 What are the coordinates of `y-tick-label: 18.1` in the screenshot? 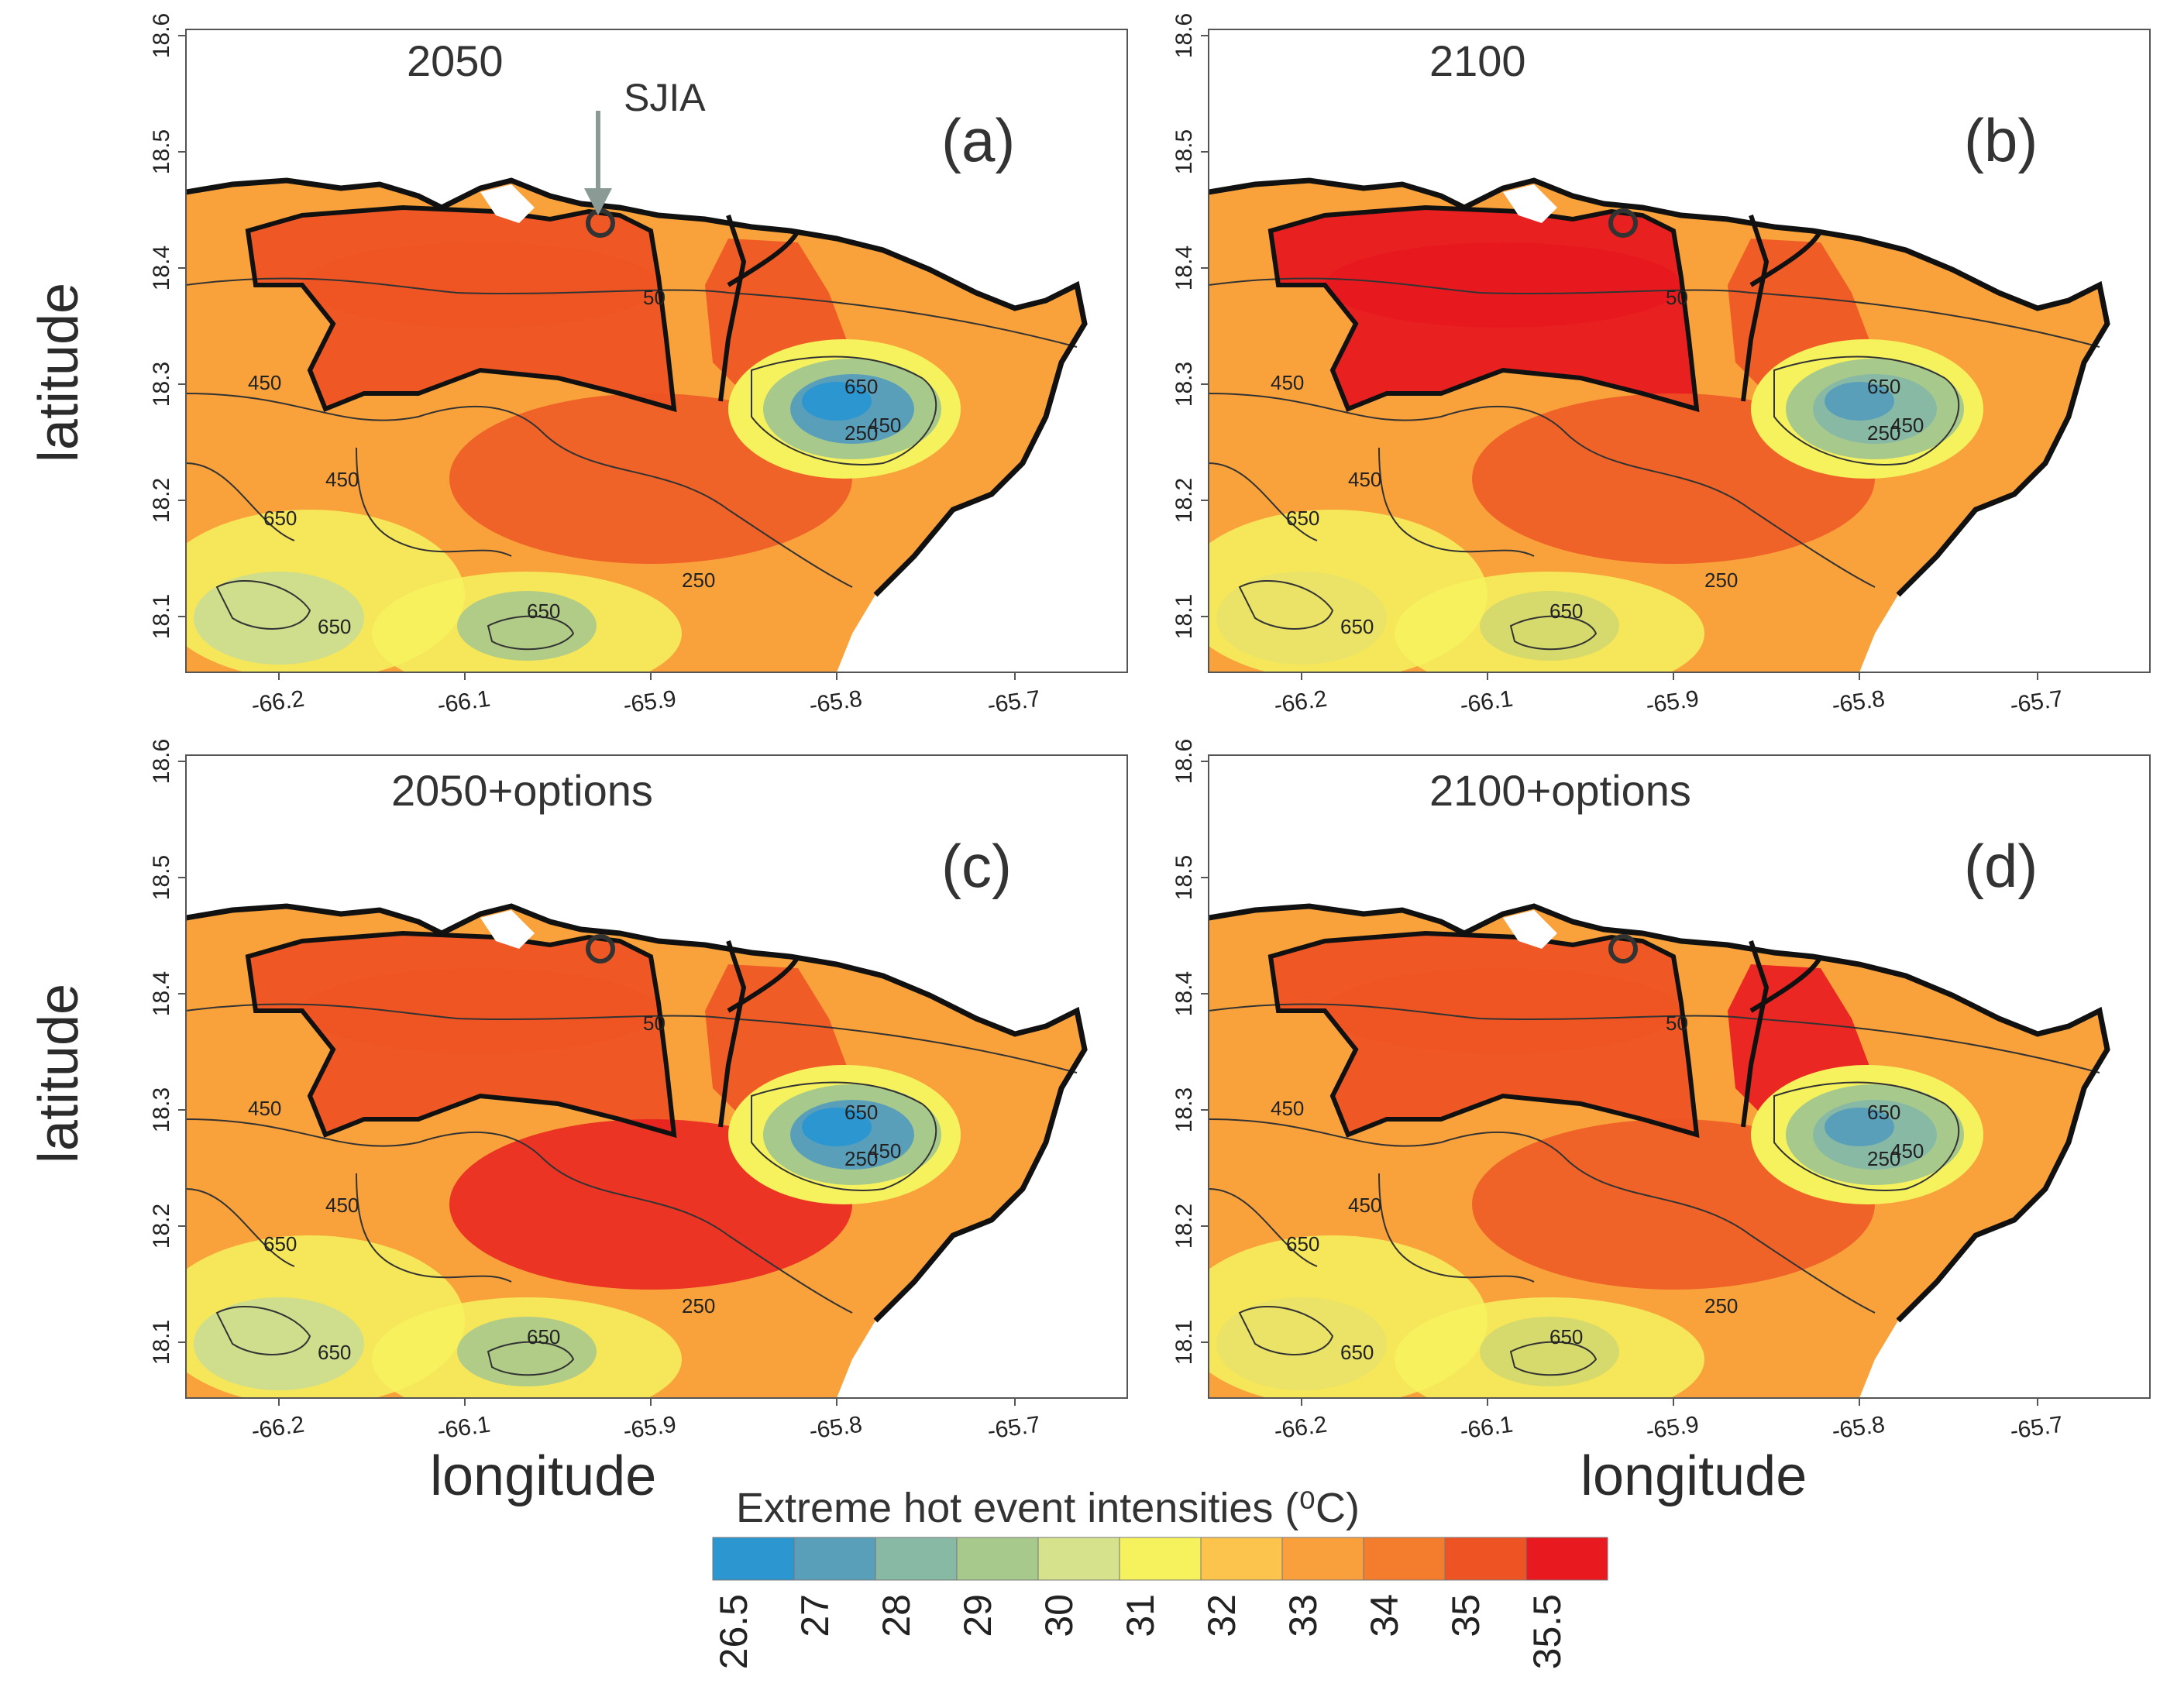 It's located at (161, 1342).